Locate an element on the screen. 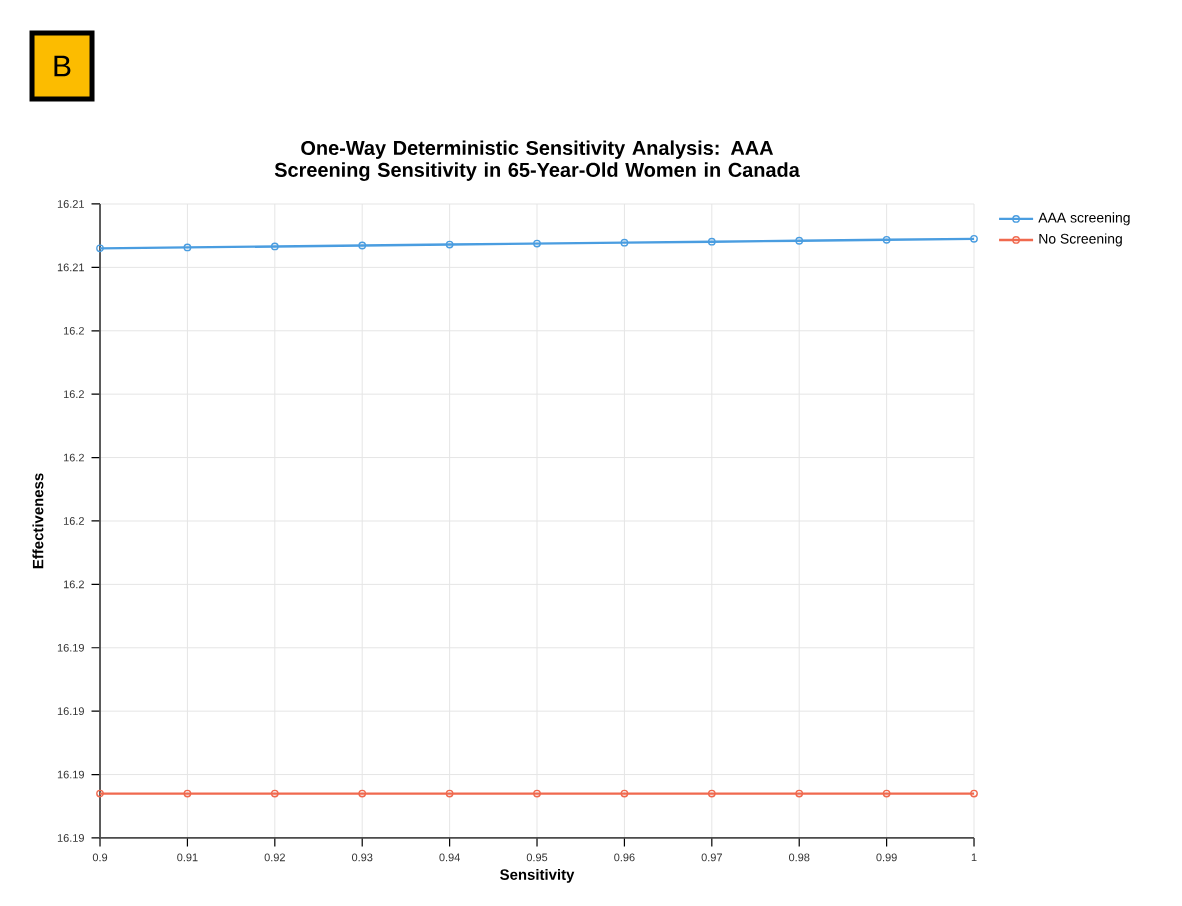  text: B is located at coordinates (62, 66).